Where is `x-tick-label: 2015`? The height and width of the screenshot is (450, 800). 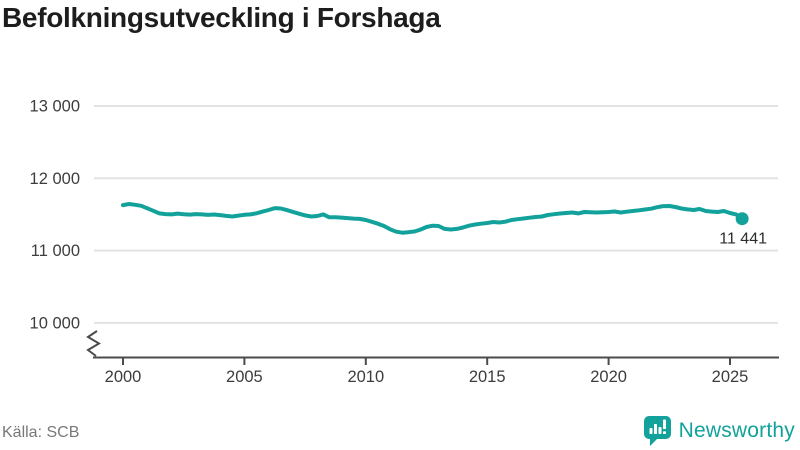 x-tick-label: 2015 is located at coordinates (487, 377).